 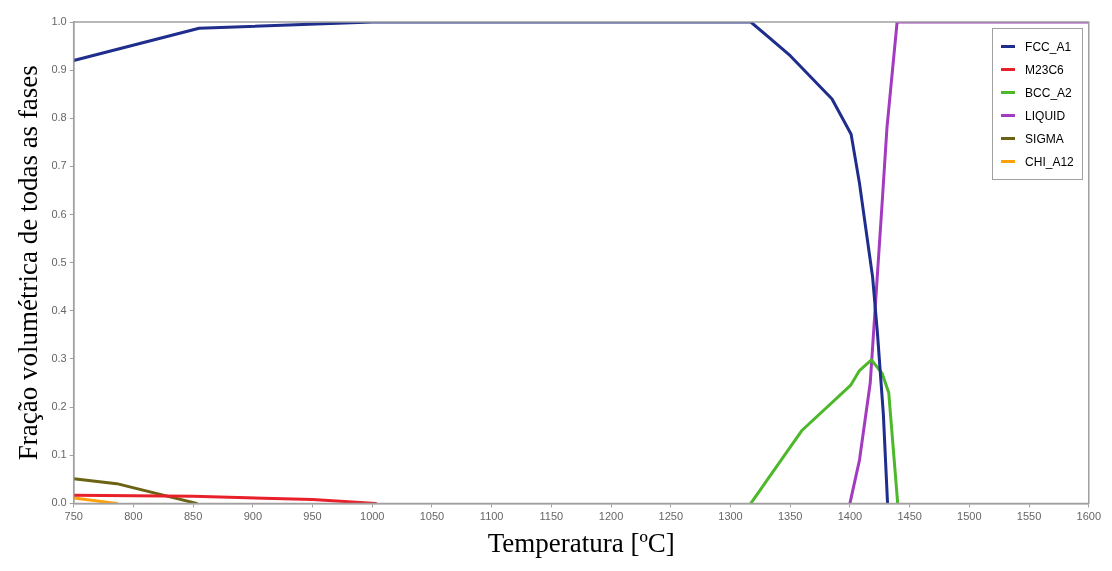 What do you see at coordinates (252, 516) in the screenshot?
I see `x-tick-label: 900` at bounding box center [252, 516].